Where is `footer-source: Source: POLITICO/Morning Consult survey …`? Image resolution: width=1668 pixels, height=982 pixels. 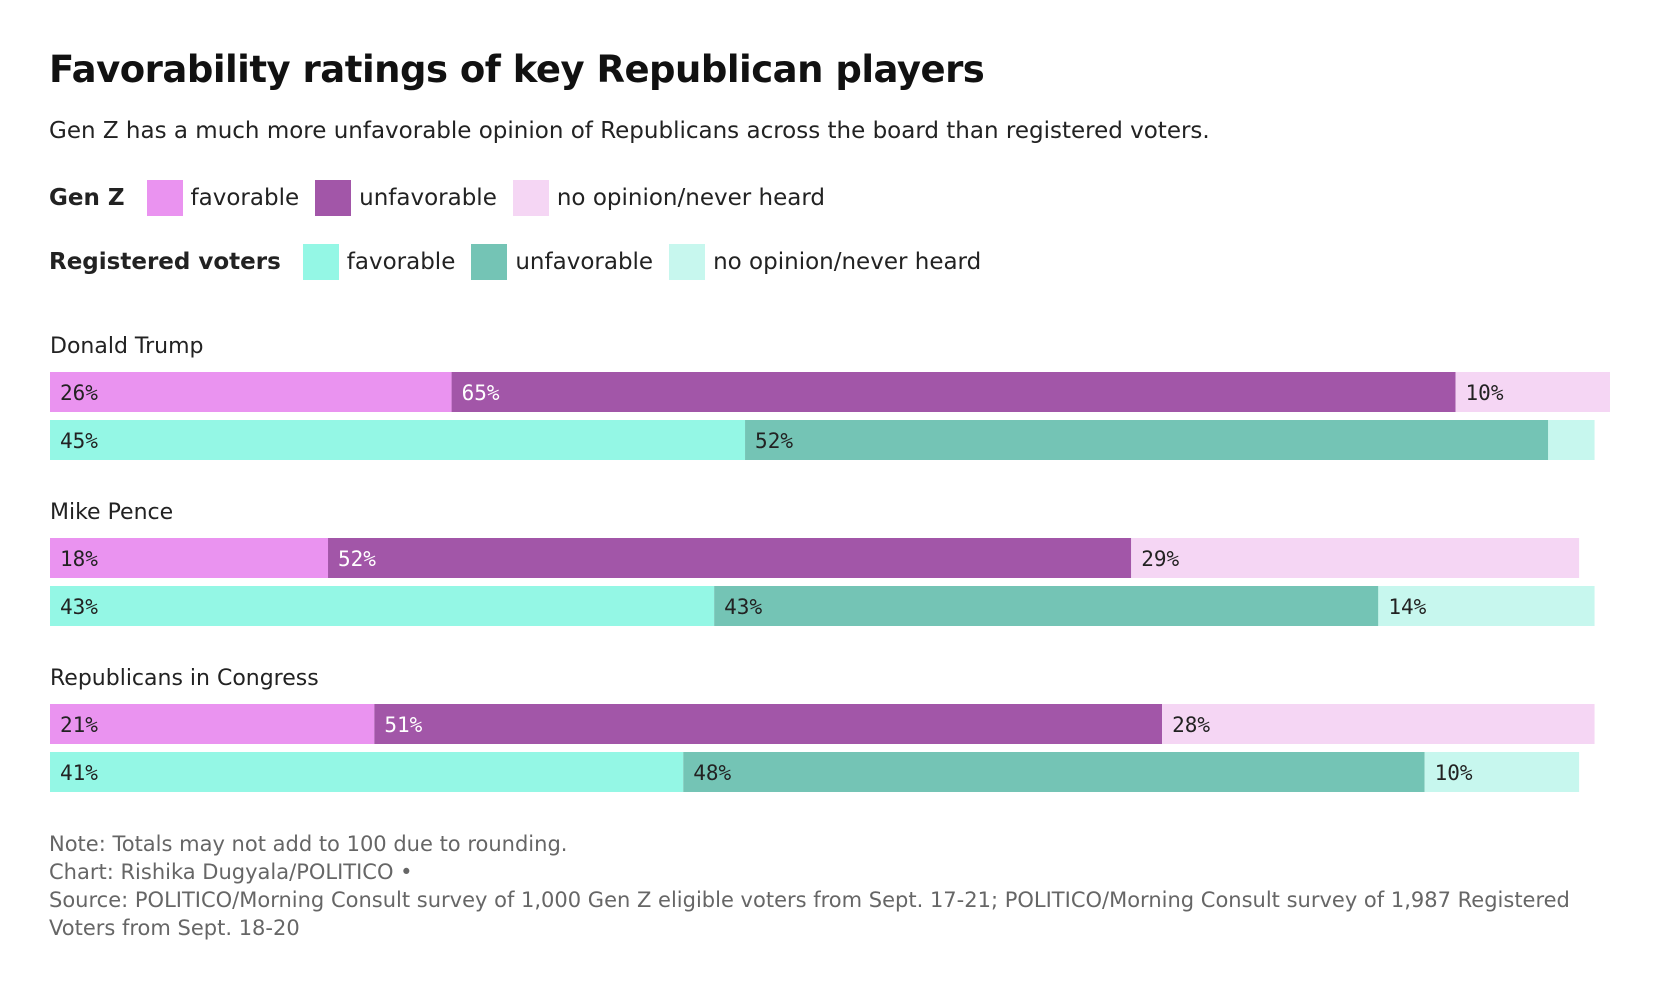 footer-source: Source: POLITICO/Morning Consult survey … is located at coordinates (809, 914).